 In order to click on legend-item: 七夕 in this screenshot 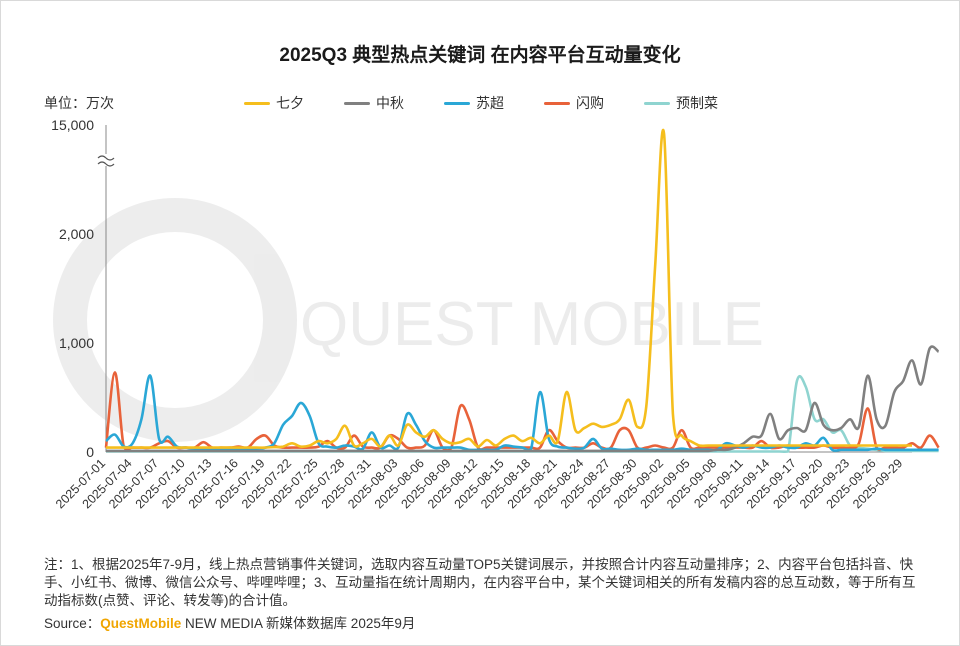, I will do `click(294, 103)`.